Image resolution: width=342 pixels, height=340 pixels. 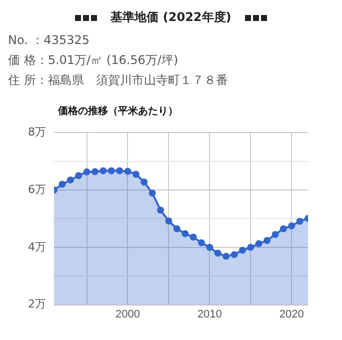 I want to click on x-tick-label: 2010, so click(x=209, y=314).